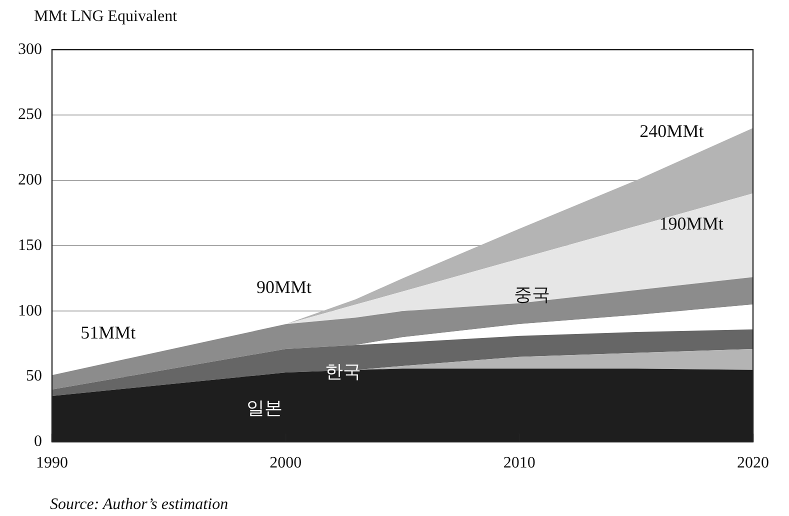 Image resolution: width=789 pixels, height=516 pixels. I want to click on y-tick-label: 100, so click(30, 311).